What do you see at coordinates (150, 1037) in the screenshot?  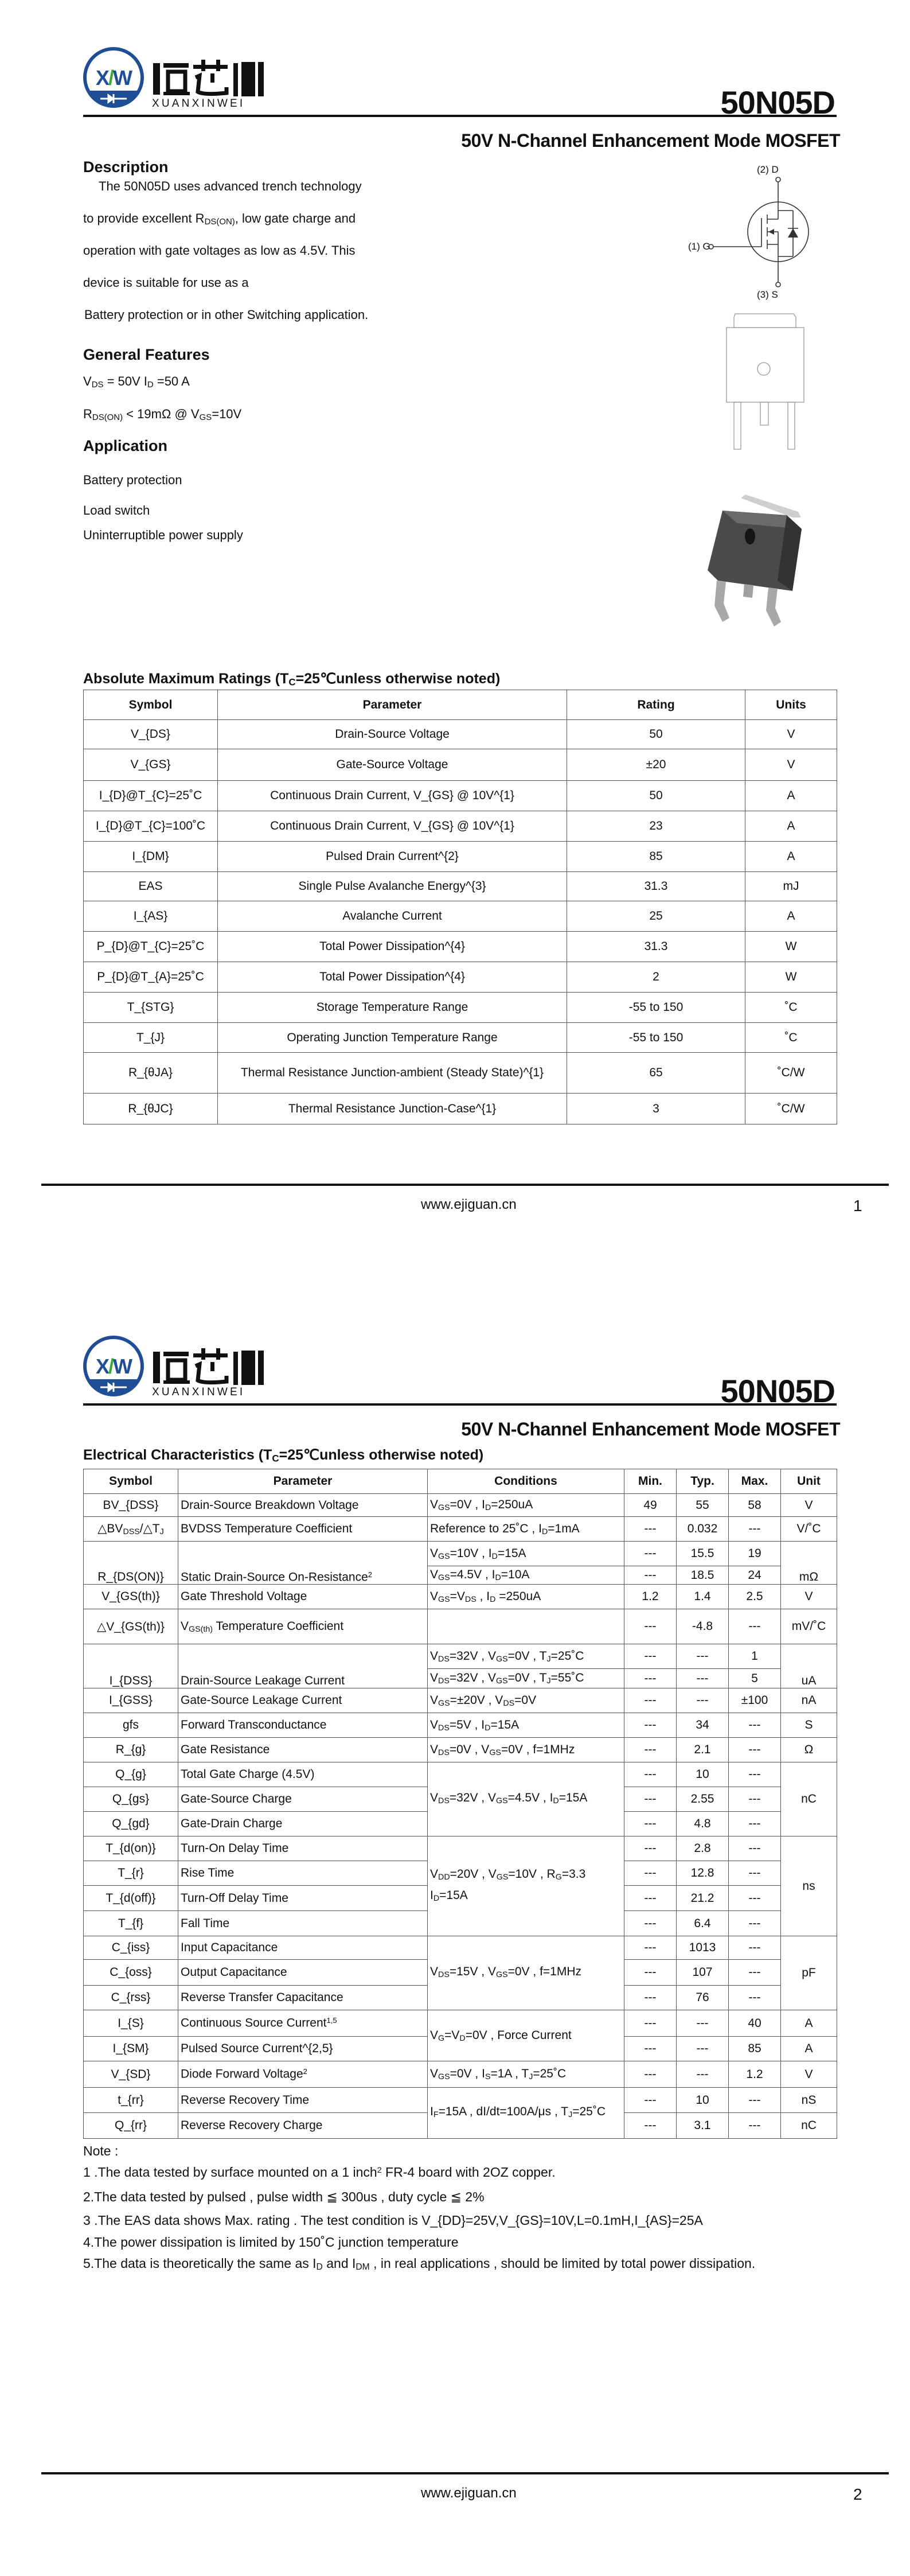 I see `cell-symbol: T_{J}` at bounding box center [150, 1037].